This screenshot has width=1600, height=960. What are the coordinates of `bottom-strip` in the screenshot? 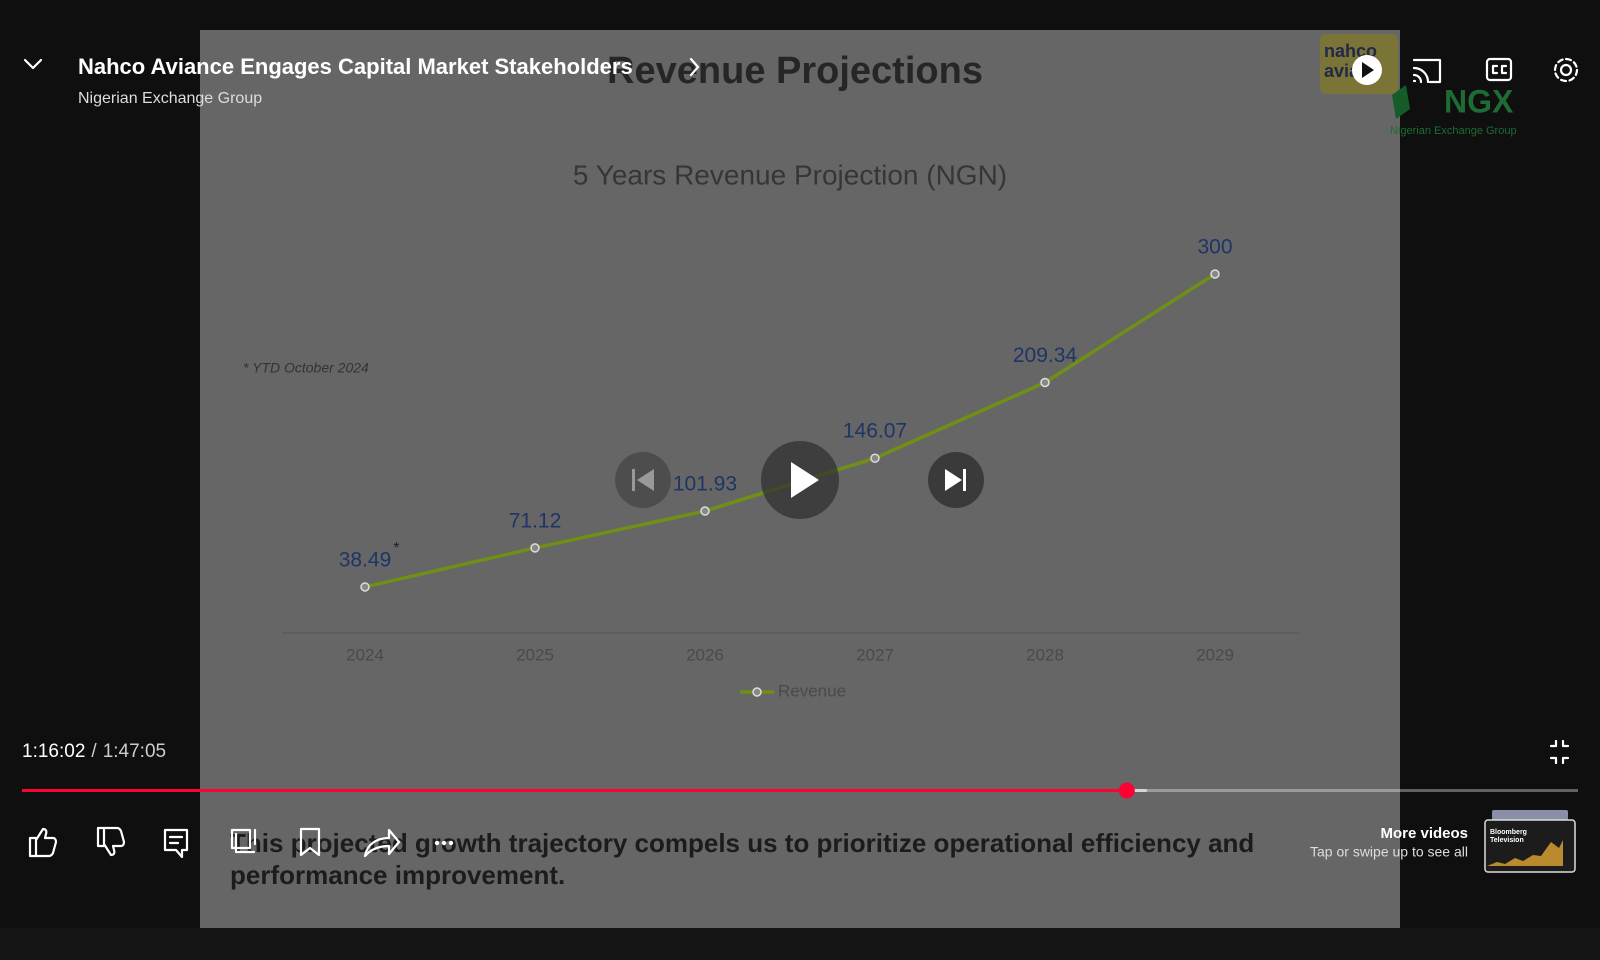 It's located at (800, 944).